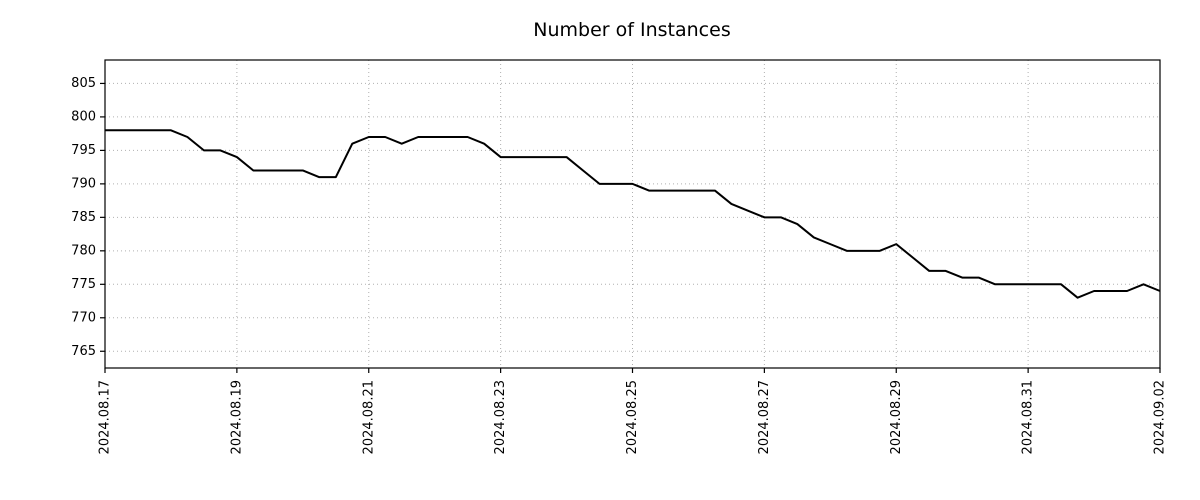 Image resolution: width=1200 pixels, height=500 pixels. What do you see at coordinates (631, 30) in the screenshot?
I see `chart-title: Number of Instances` at bounding box center [631, 30].